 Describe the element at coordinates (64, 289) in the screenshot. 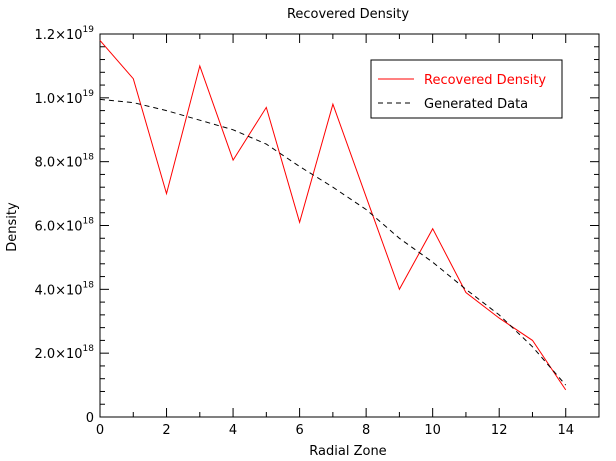

I see `y-tick-label: 4.0×10¹⁸` at that location.